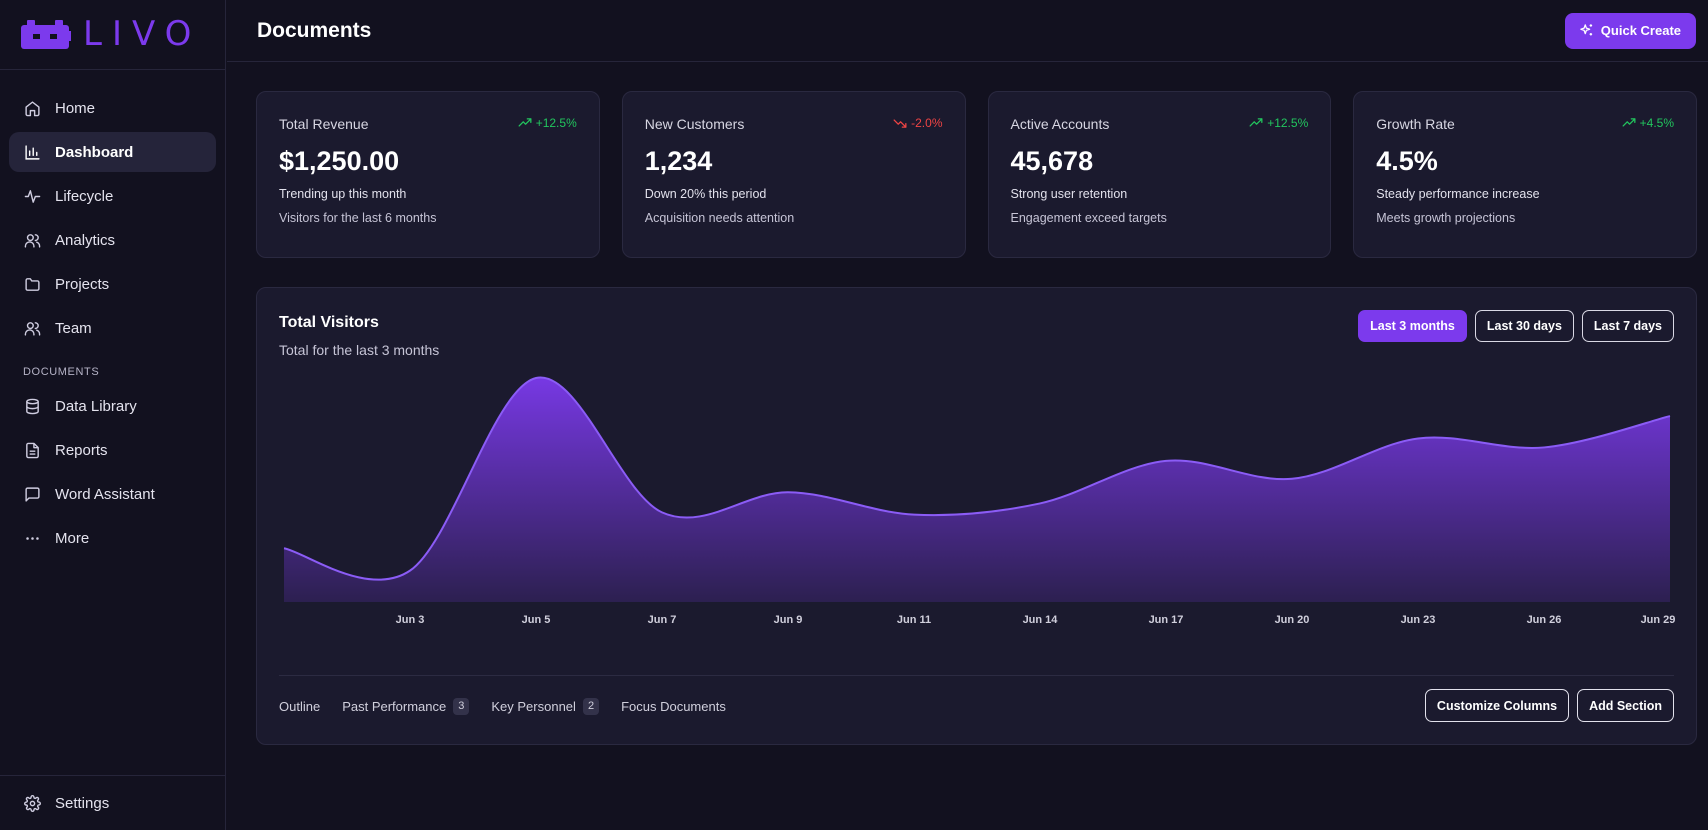 Image resolution: width=1708 pixels, height=830 pixels. Describe the element at coordinates (112, 450) in the screenshot. I see `sidebar-item-reports: Reports` at that location.